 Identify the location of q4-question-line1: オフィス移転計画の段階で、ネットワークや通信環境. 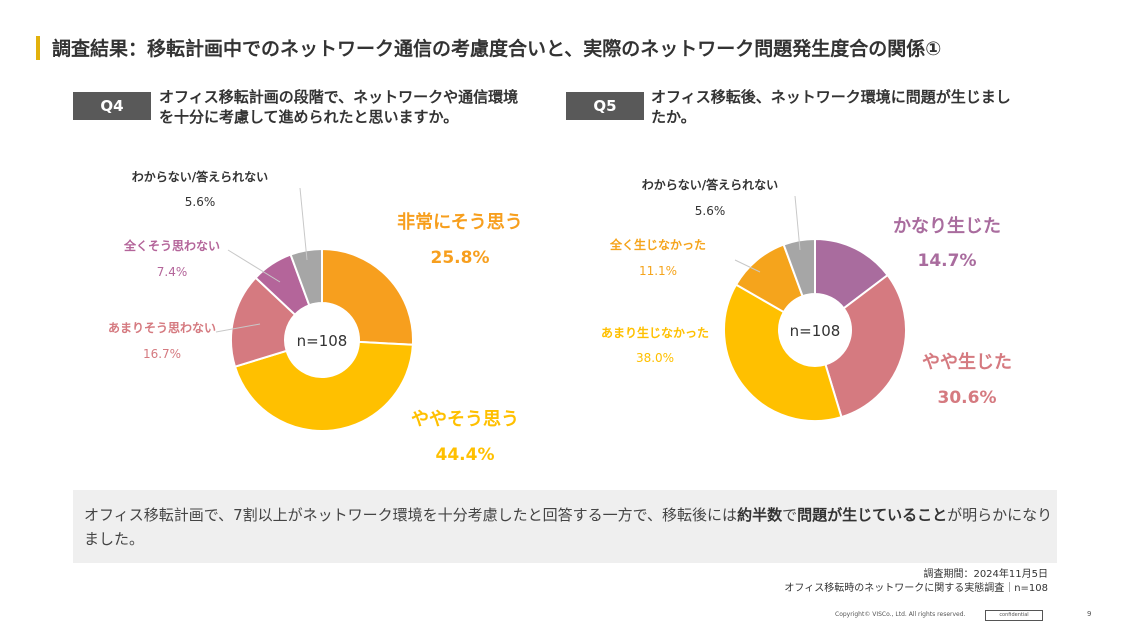
(339, 97).